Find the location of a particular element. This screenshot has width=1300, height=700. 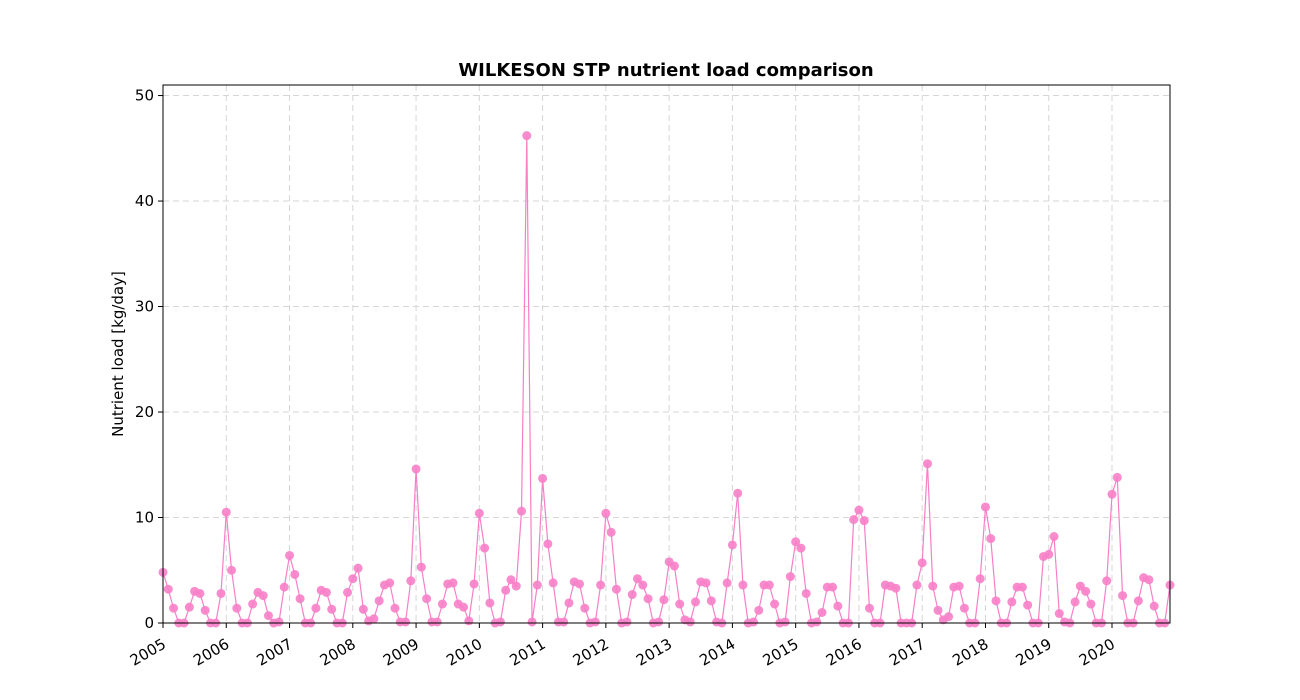

y-tick-label: 0 is located at coordinates (149, 623).